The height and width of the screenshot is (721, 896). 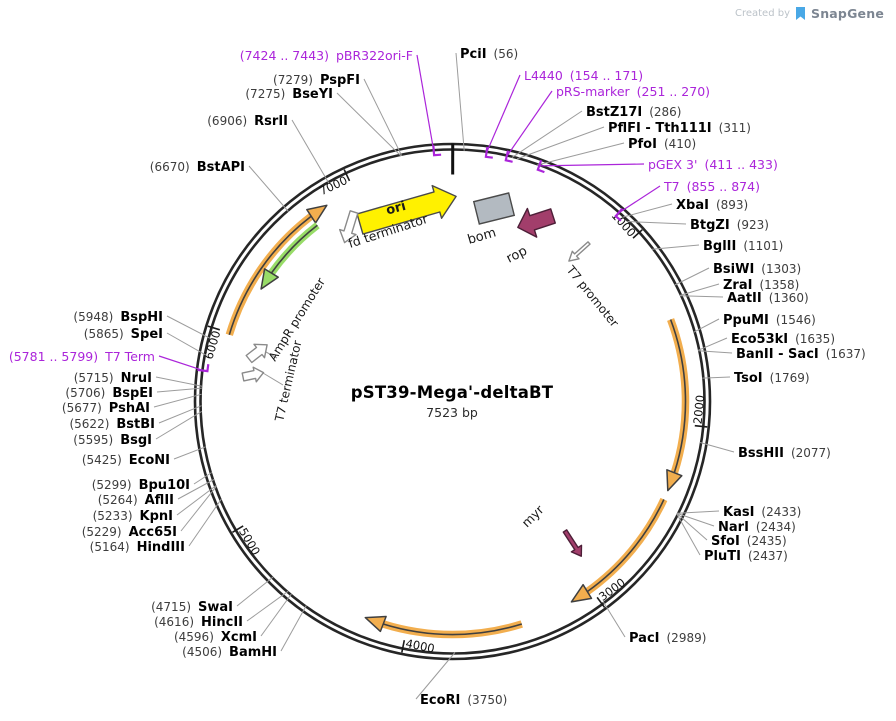 What do you see at coordinates (529, 123) in the screenshot?
I see `feature-line-pRS-marker` at bounding box center [529, 123].